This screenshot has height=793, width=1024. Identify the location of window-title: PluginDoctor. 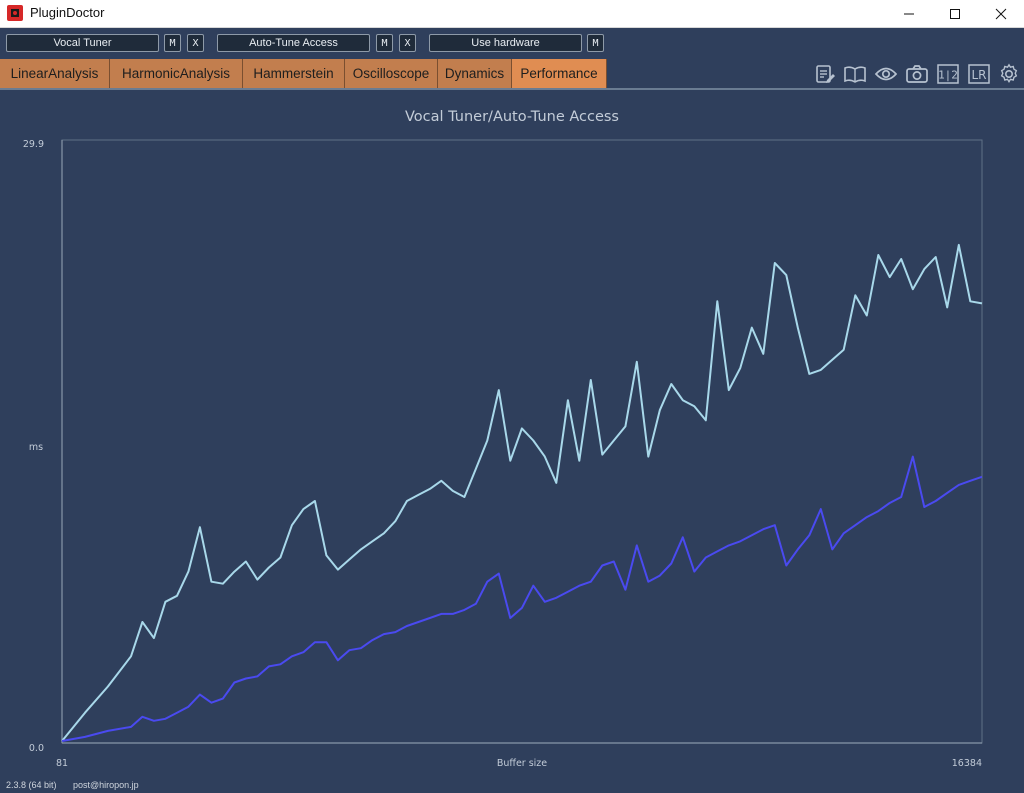
(67, 12).